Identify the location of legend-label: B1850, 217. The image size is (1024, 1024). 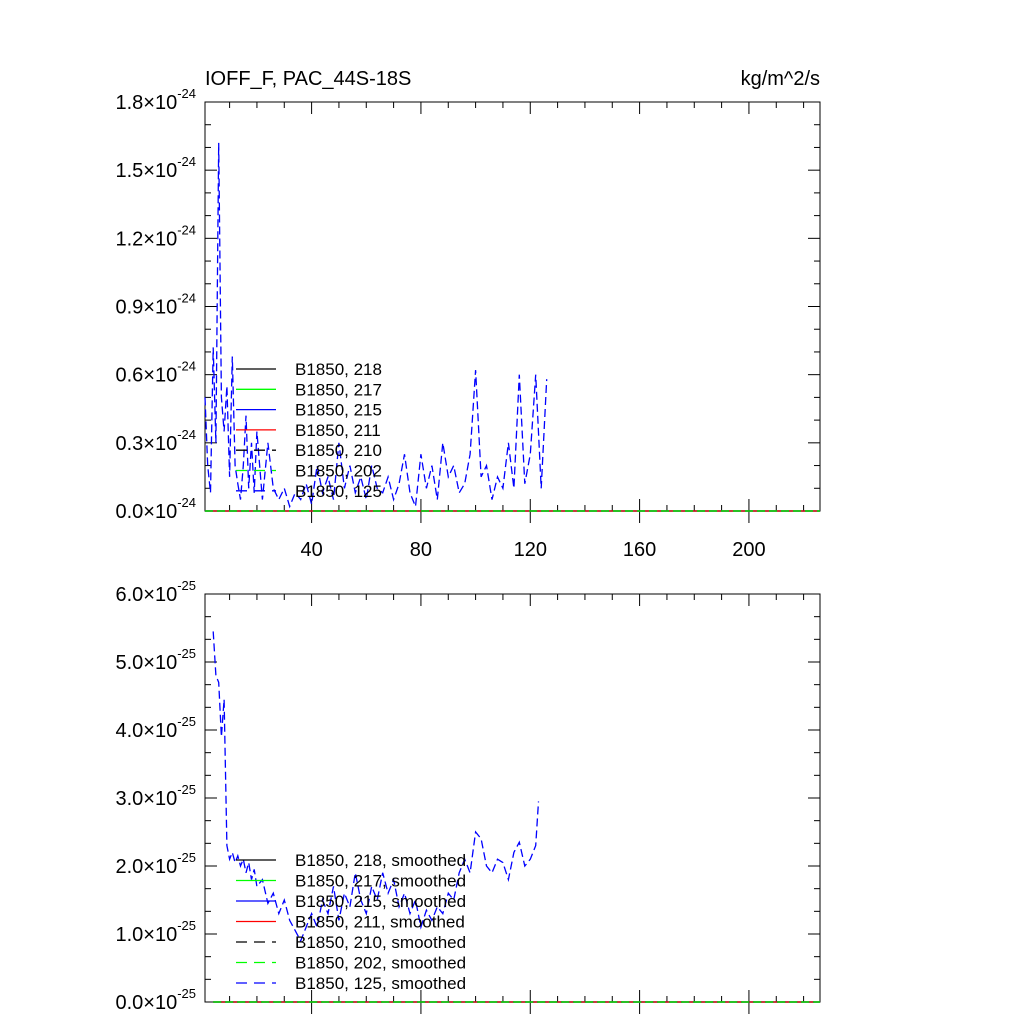
(338, 389).